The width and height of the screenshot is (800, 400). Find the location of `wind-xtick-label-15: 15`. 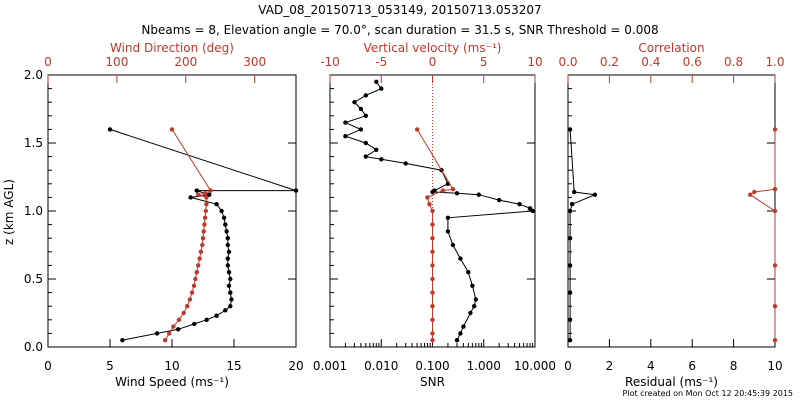

wind-xtick-label-15: 15 is located at coordinates (233, 366).